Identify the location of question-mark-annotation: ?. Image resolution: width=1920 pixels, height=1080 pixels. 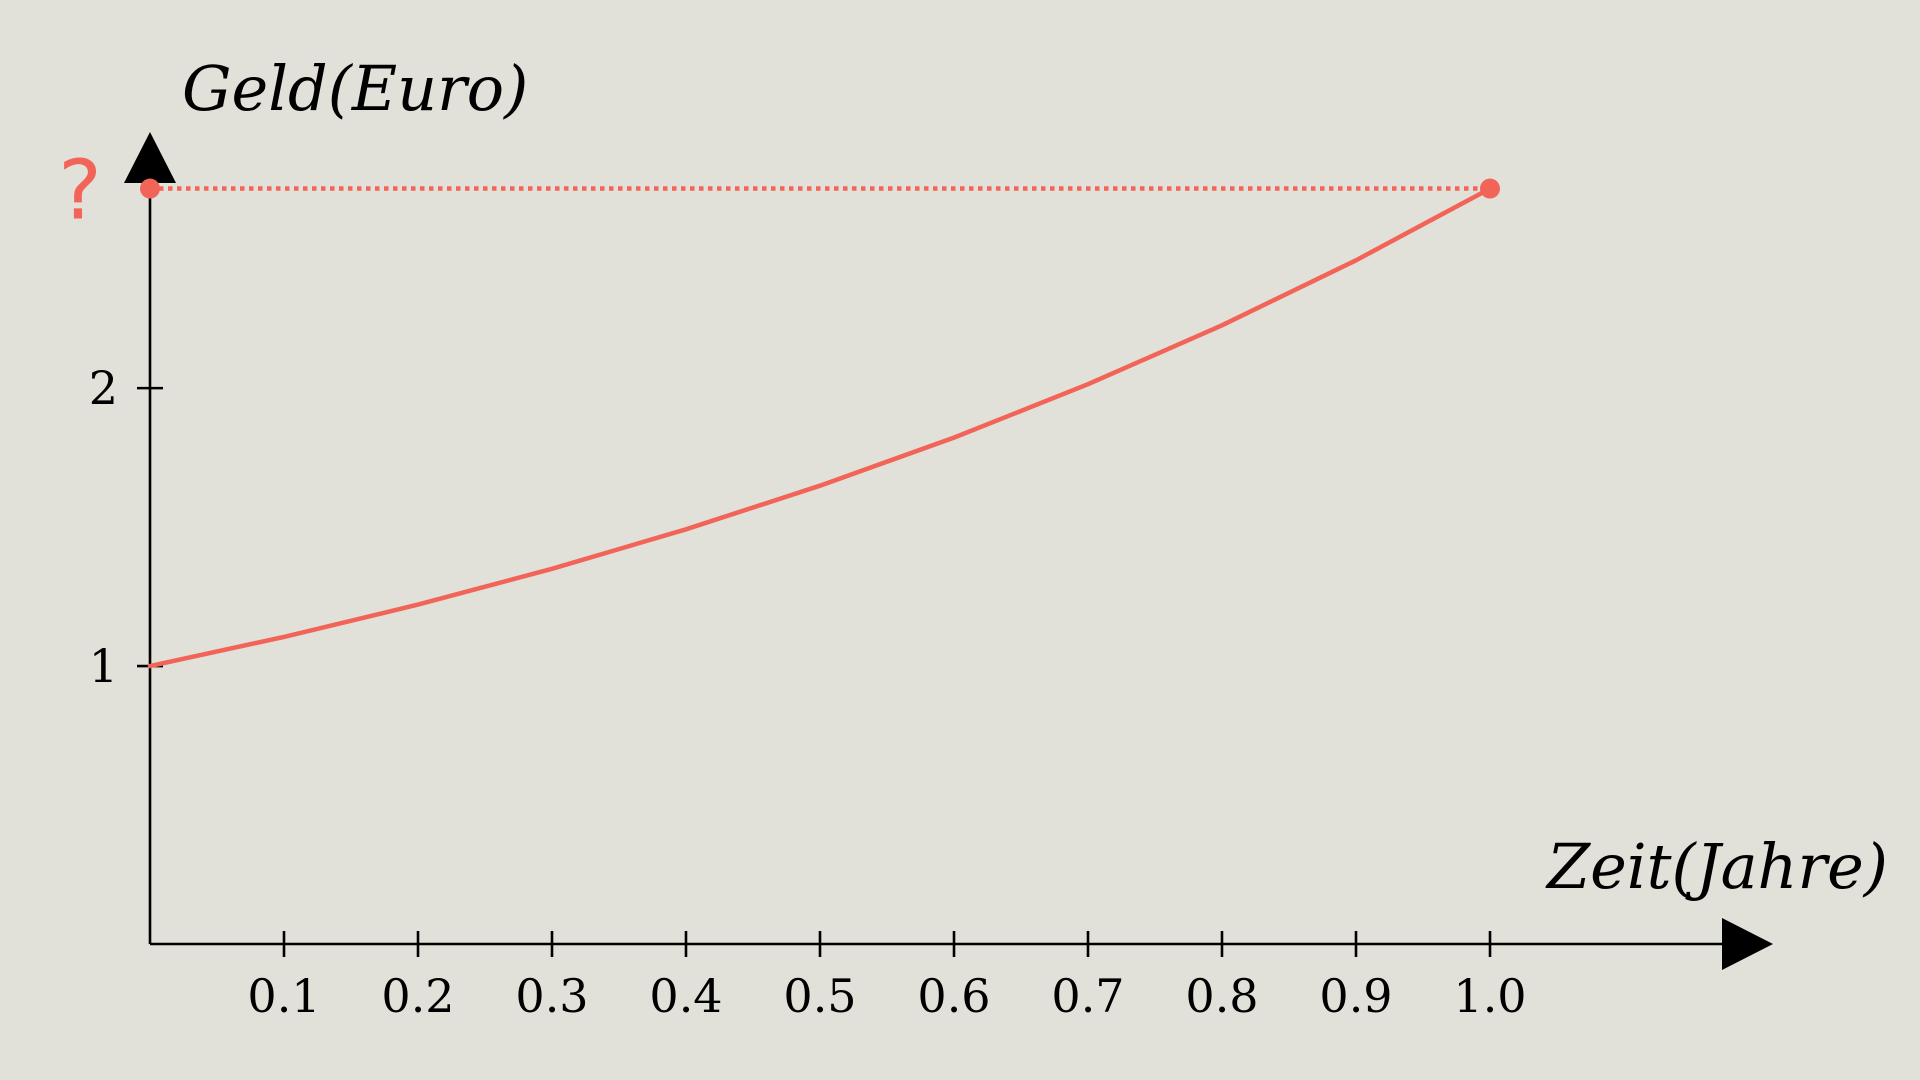
(80, 191).